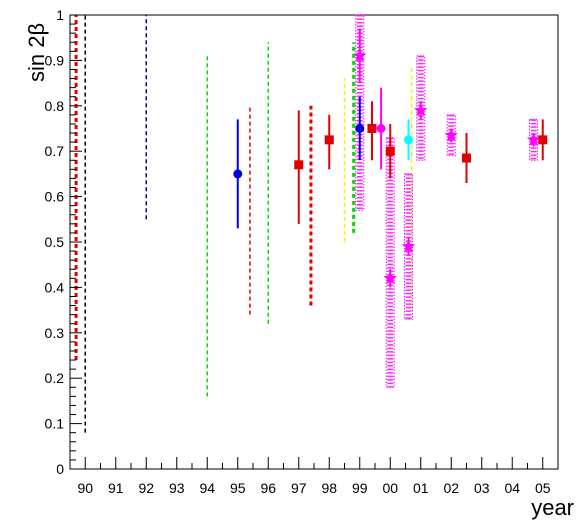 Image resolution: width=581 pixels, height=526 pixels. What do you see at coordinates (55, 197) in the screenshot?
I see `y-tick-label: 0.6` at bounding box center [55, 197].